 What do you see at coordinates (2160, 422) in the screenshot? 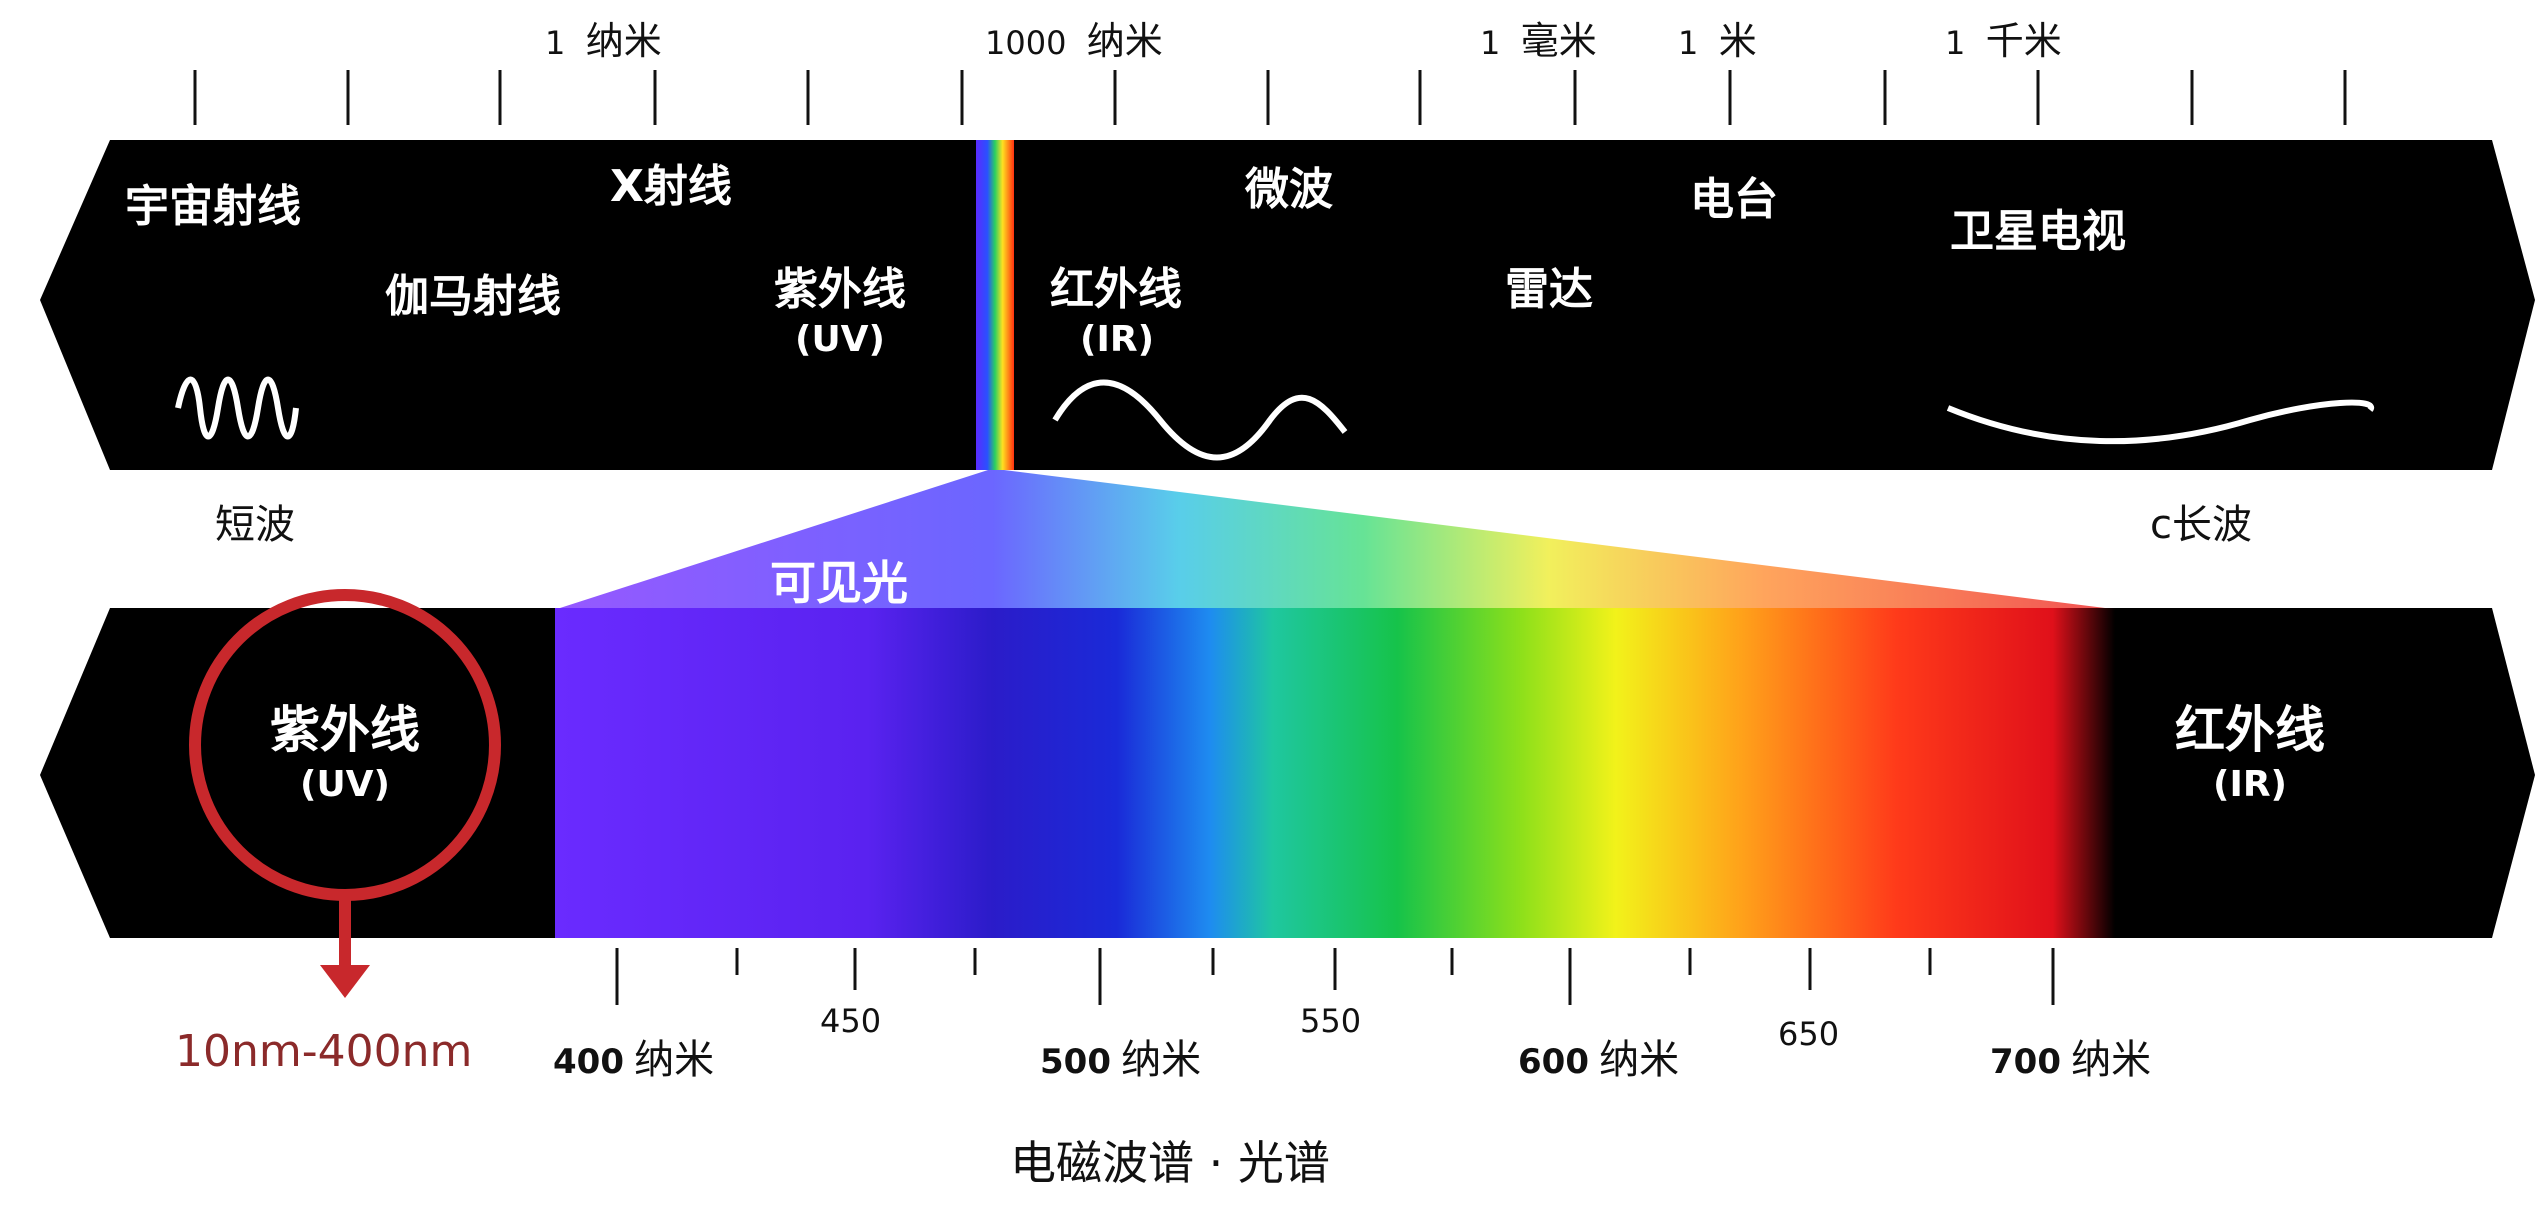
I see `long-wave-icon` at bounding box center [2160, 422].